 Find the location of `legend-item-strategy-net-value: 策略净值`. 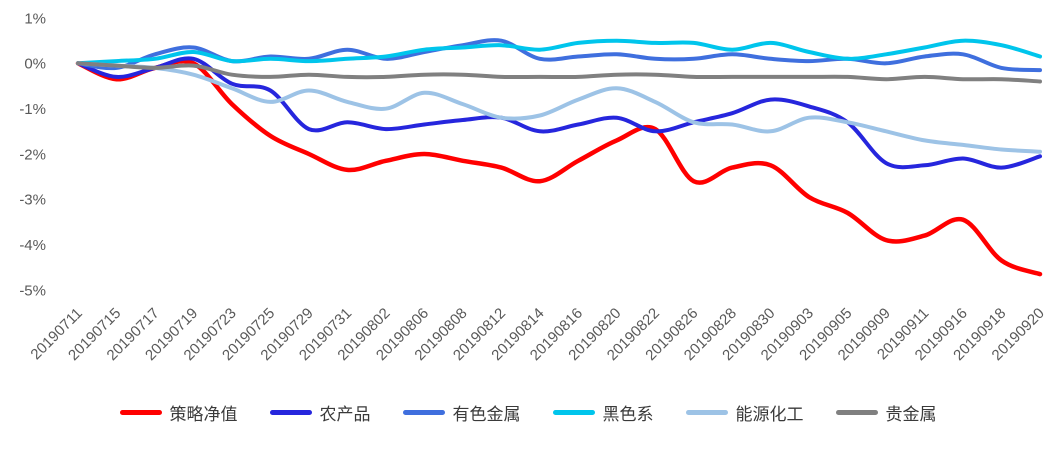

legend-item-strategy-net-value: 策略净值 is located at coordinates (178, 412).